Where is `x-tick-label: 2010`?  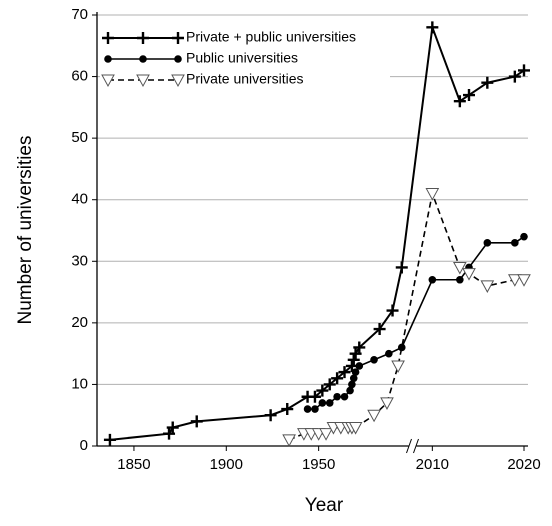 x-tick-label: 2010 is located at coordinates (432, 464).